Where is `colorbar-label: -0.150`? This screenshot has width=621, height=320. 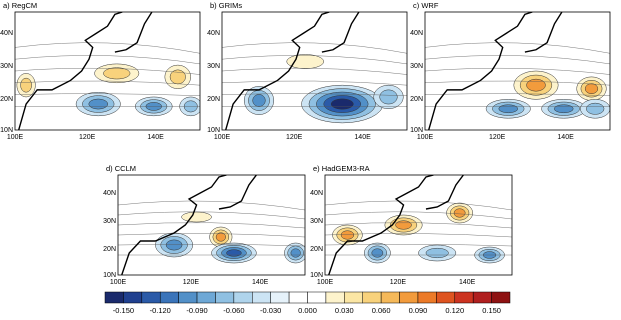 colorbar-label: -0.150 is located at coordinates (123, 310).